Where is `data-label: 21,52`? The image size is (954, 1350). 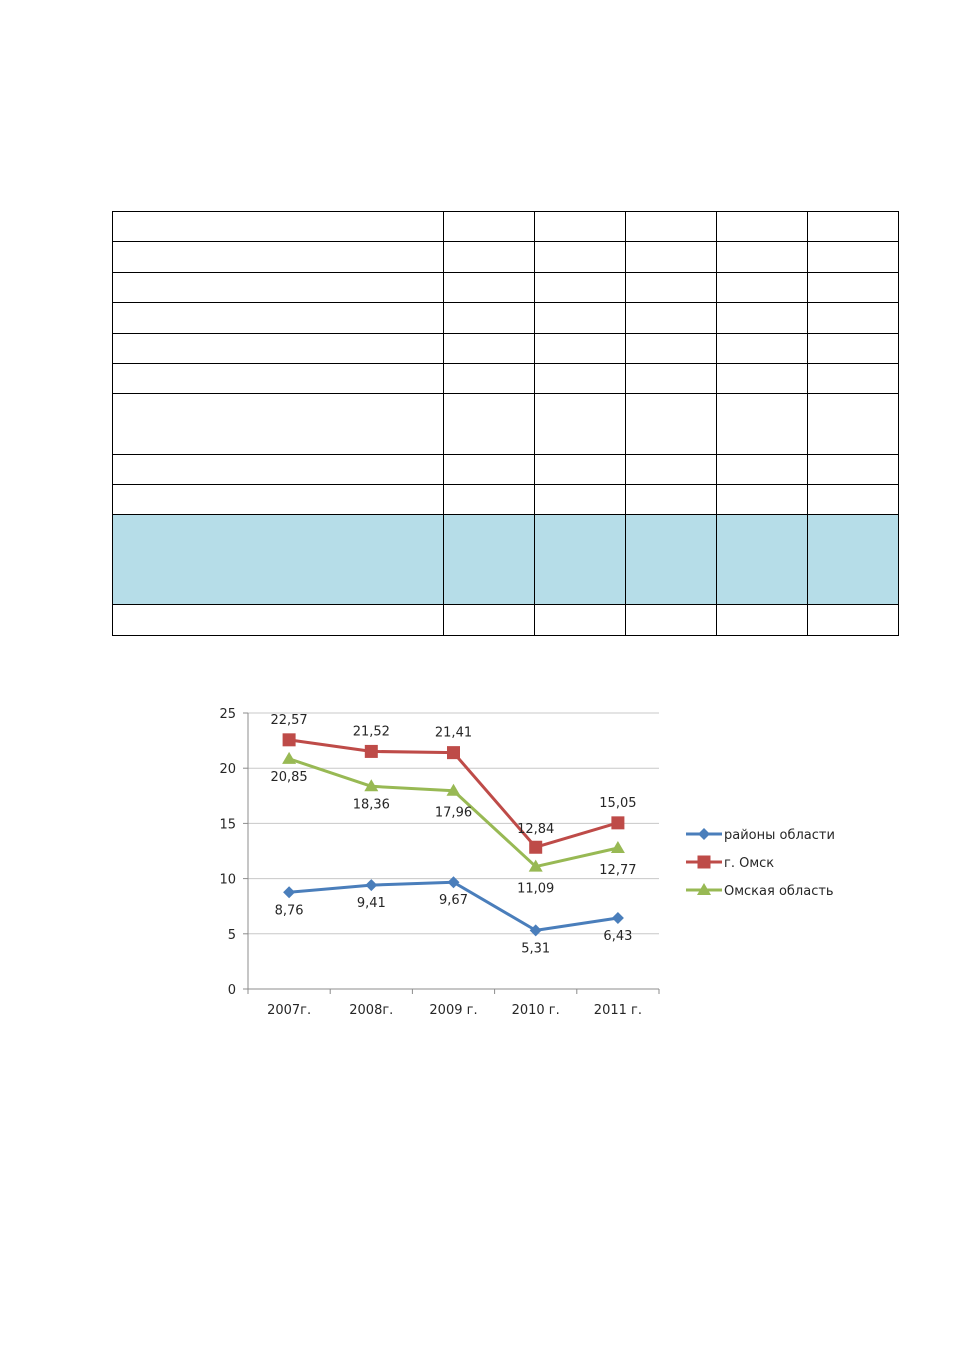
data-label: 21,52 is located at coordinates (371, 731).